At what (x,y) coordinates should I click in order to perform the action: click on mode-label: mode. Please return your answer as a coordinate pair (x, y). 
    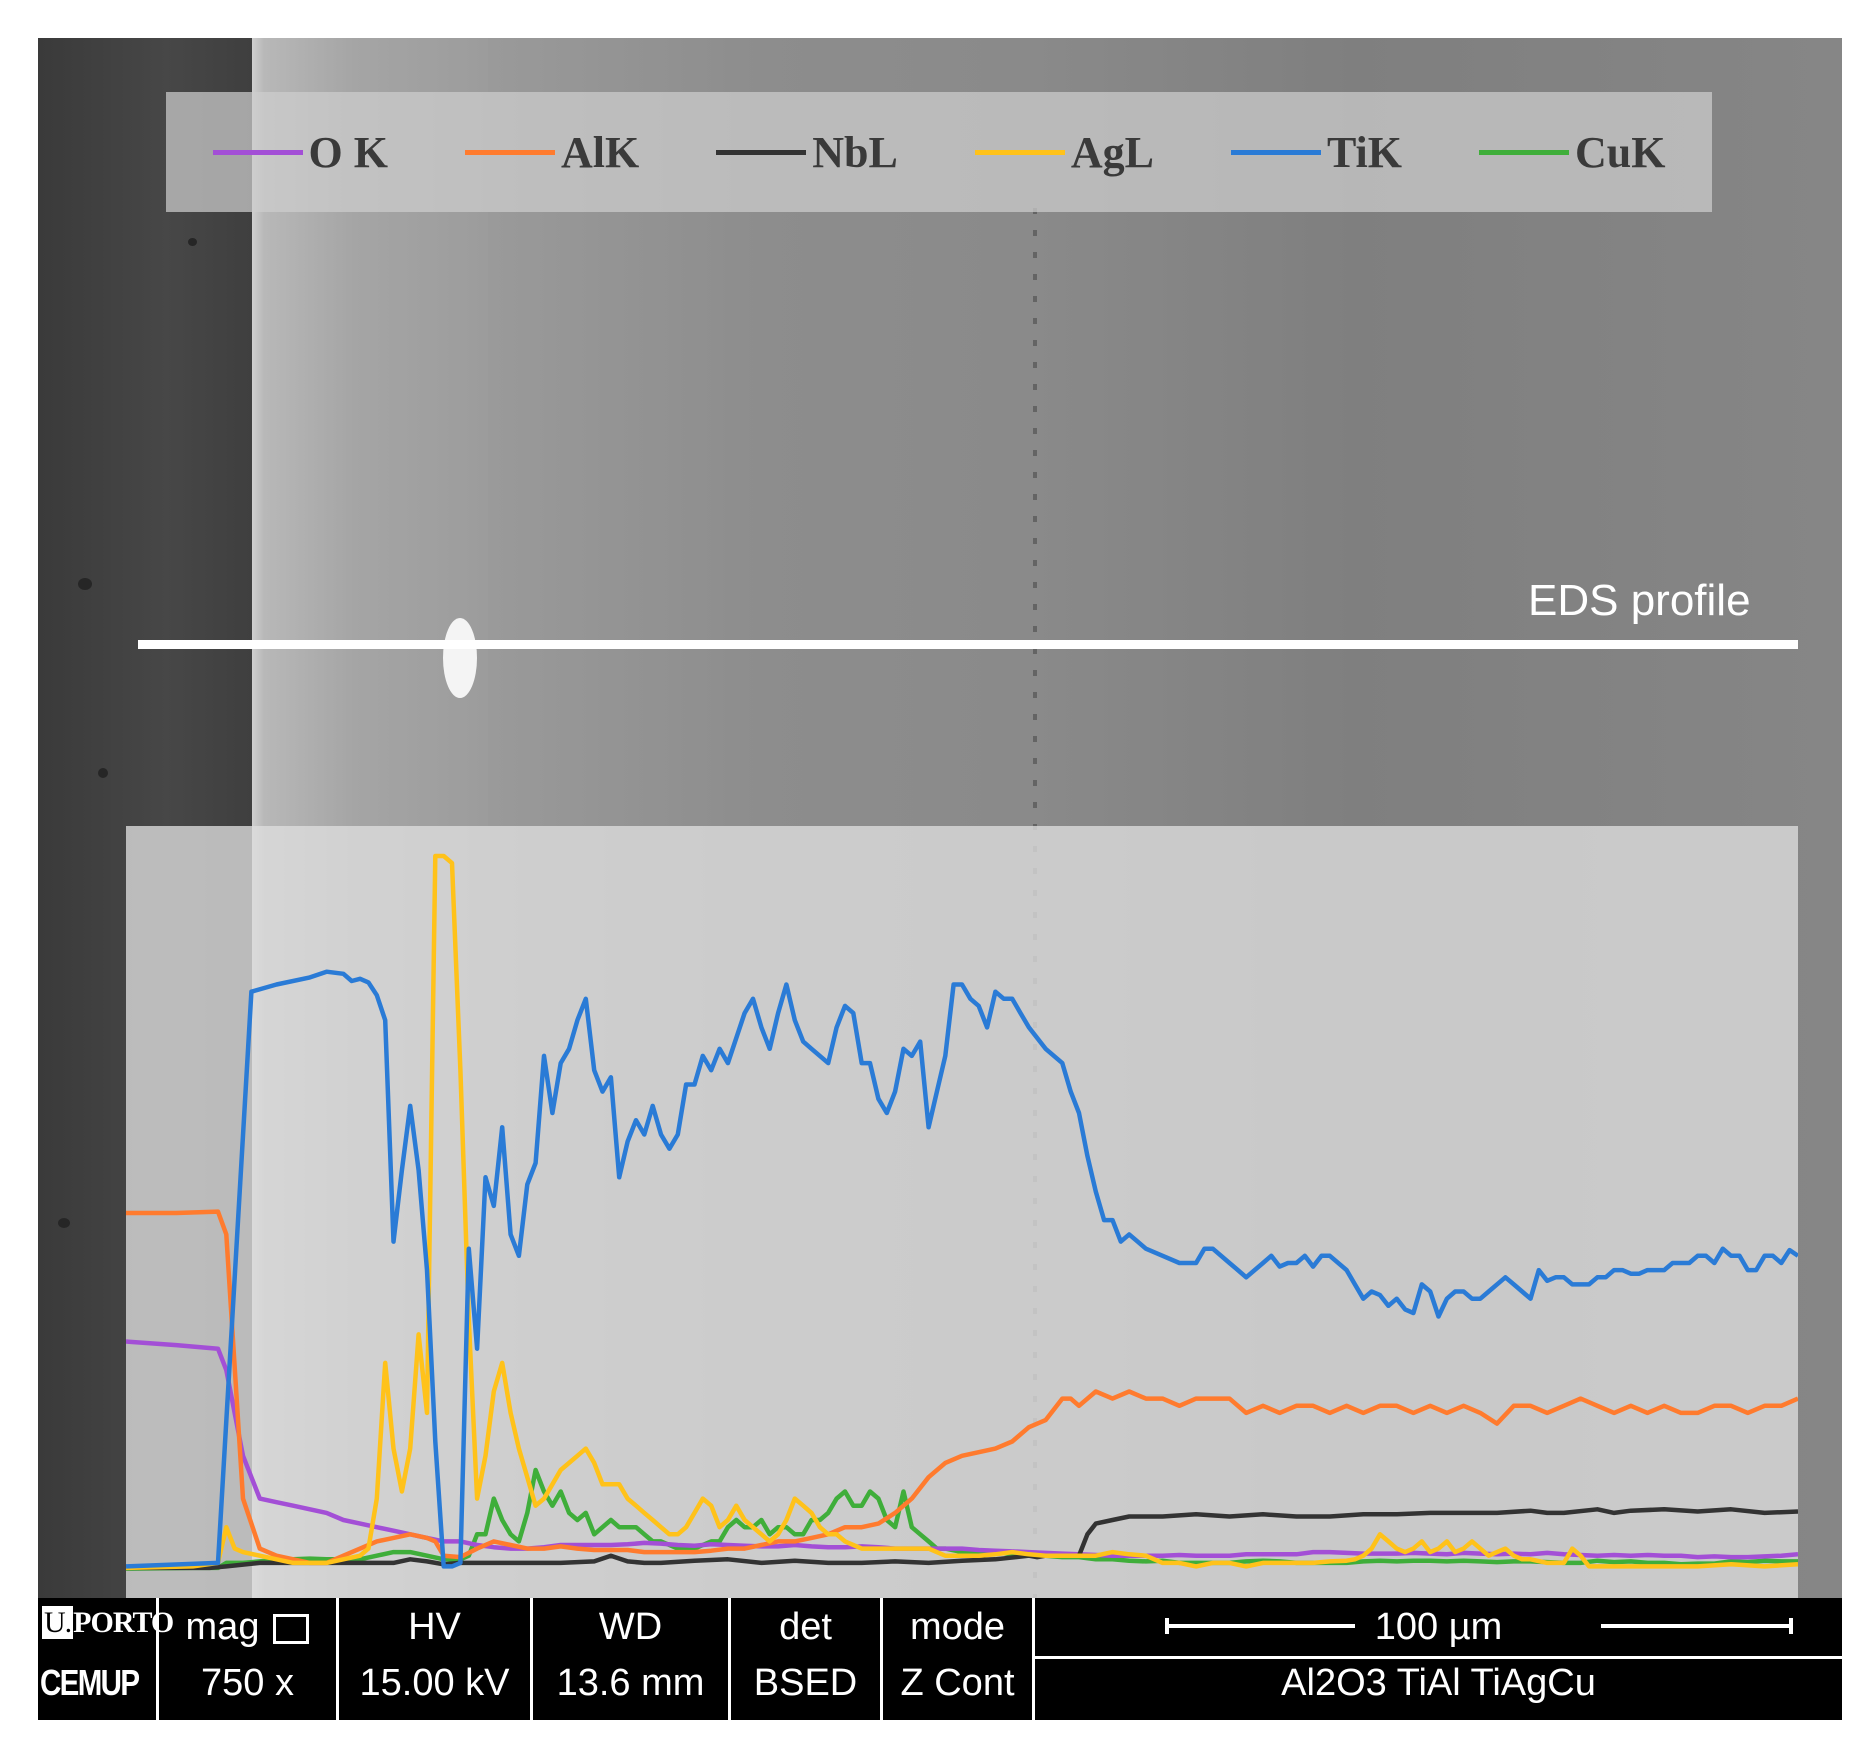
    Looking at the image, I should click on (957, 1627).